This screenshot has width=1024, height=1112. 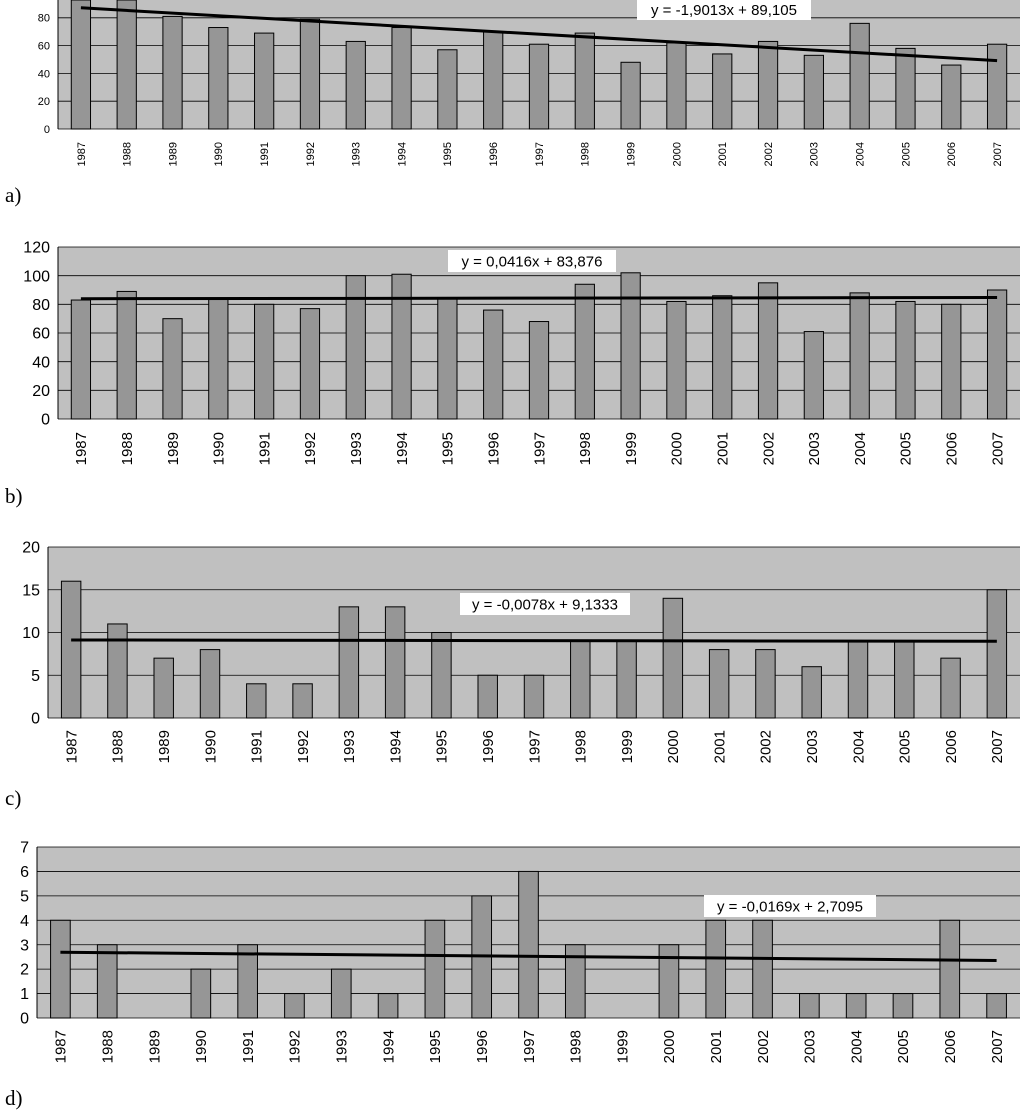 I want to click on trendline-equation-box, so click(x=724, y=10).